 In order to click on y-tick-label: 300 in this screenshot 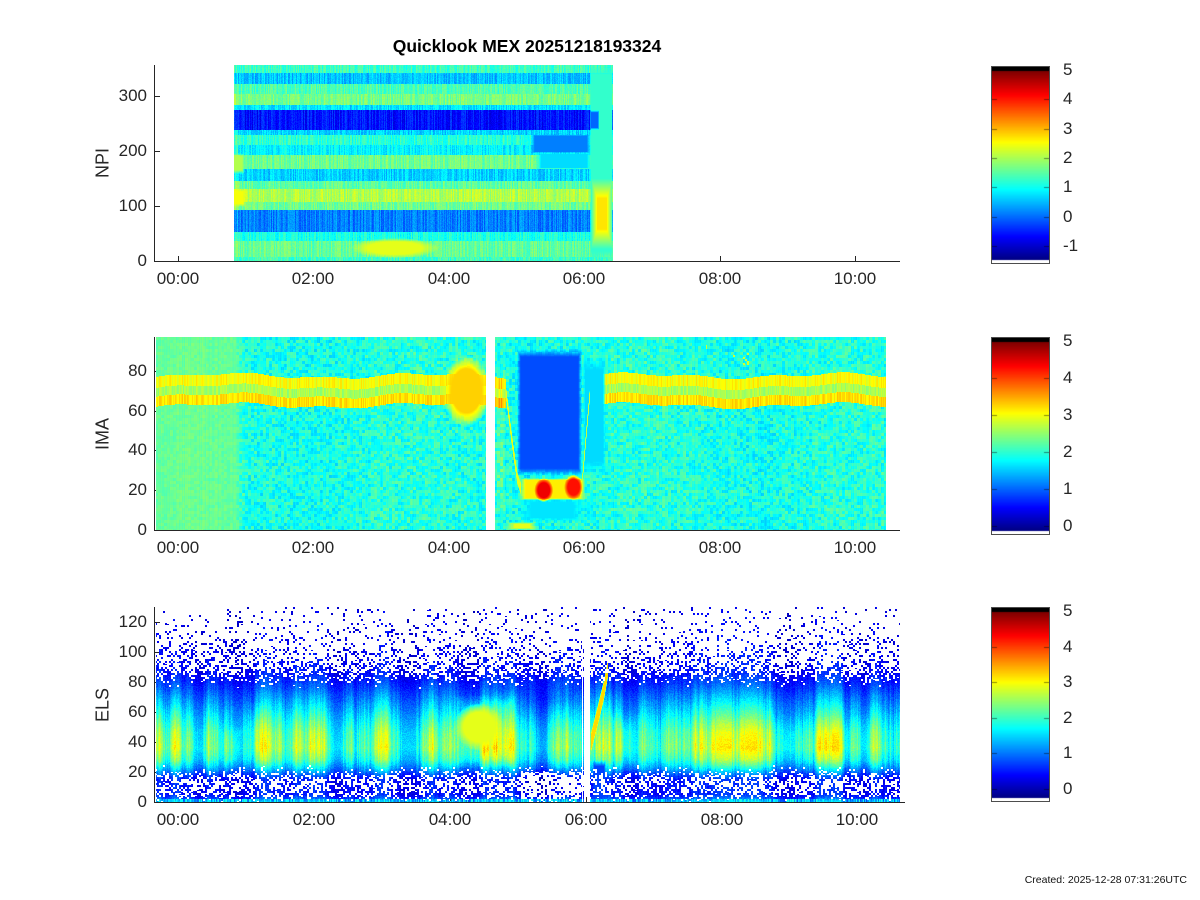, I will do `click(132, 95)`.